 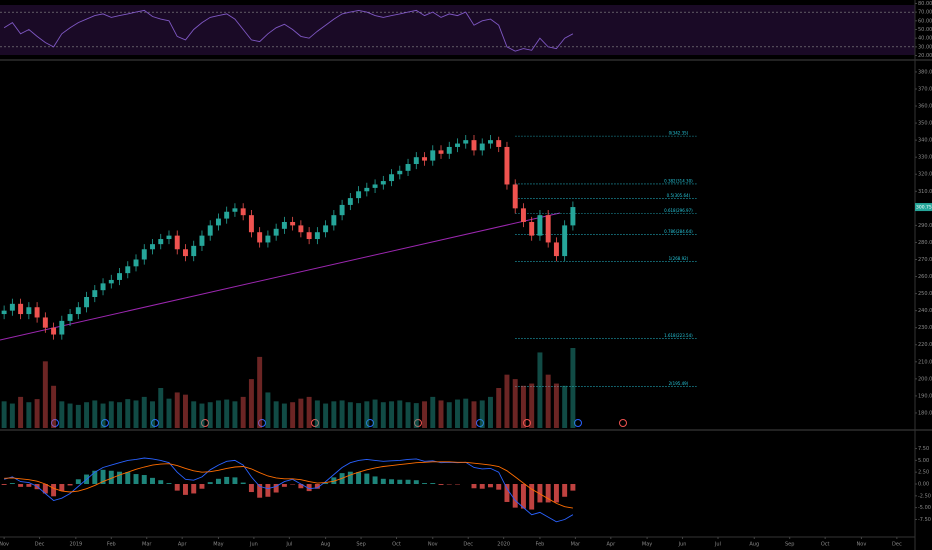 I want to click on y-tick-label: 370.00, so click(x=925, y=89).